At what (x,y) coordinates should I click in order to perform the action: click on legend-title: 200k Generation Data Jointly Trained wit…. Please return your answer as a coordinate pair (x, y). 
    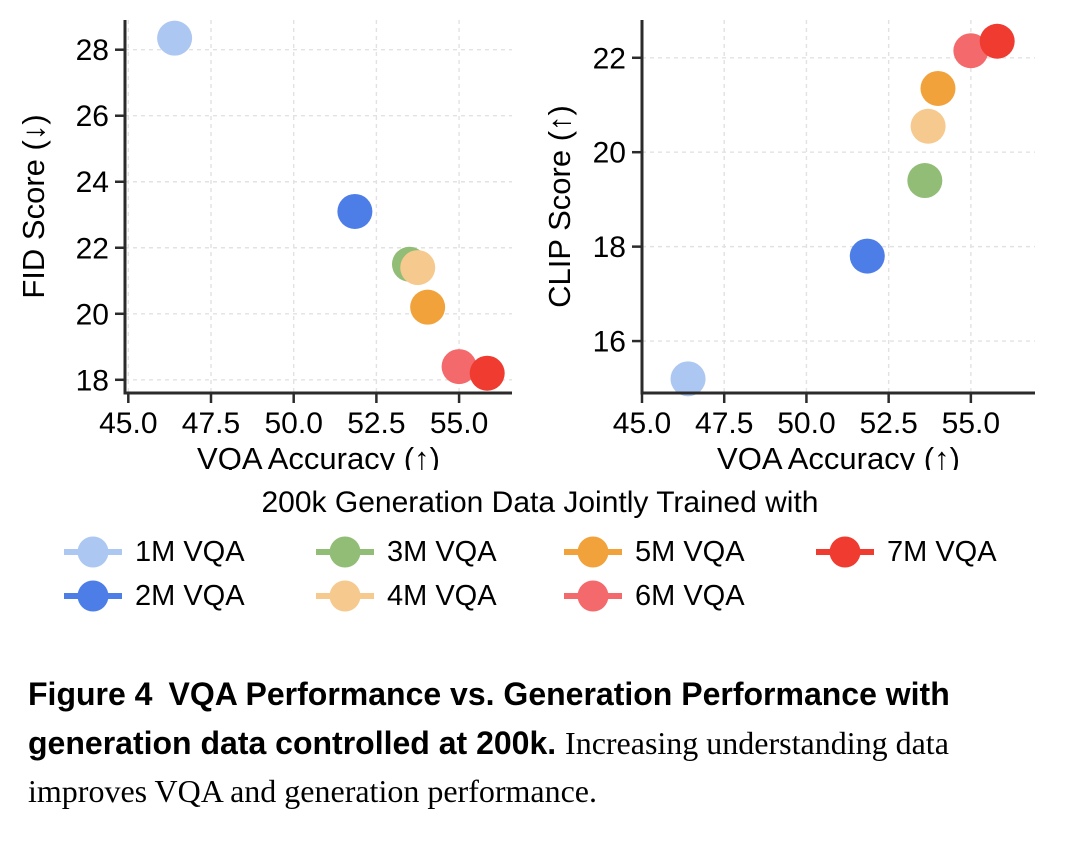
    Looking at the image, I should click on (540, 502).